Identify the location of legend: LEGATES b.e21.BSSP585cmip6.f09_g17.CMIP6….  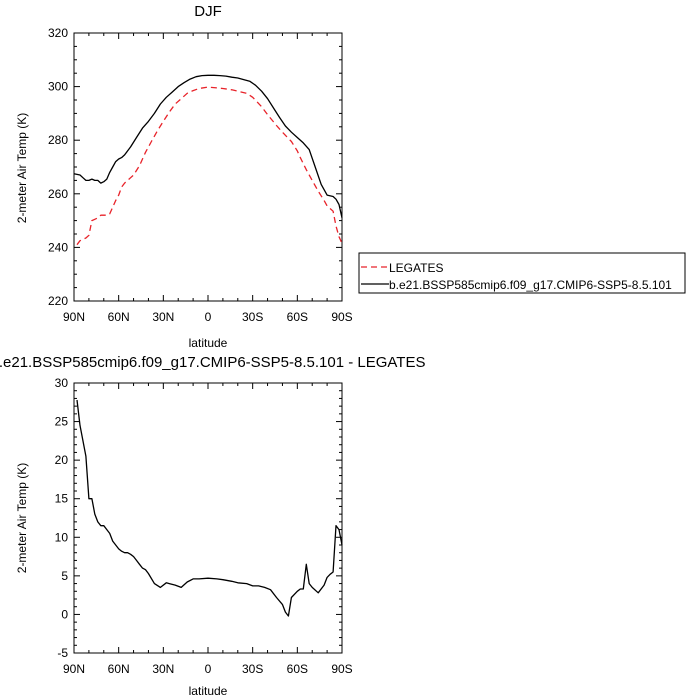
(522, 273).